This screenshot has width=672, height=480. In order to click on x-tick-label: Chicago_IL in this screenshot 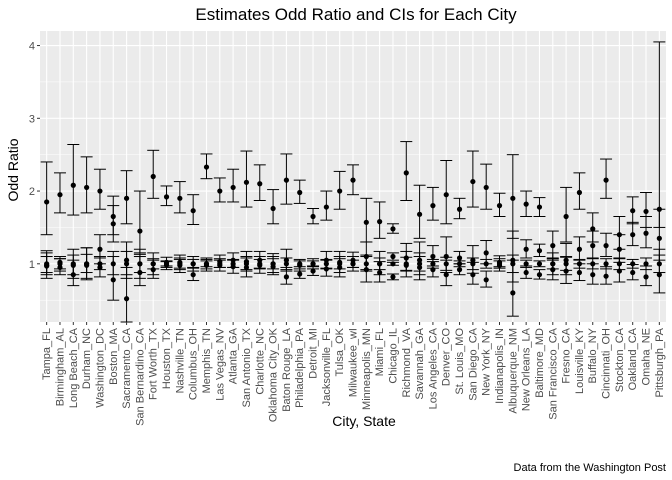, I will do `click(393, 356)`.